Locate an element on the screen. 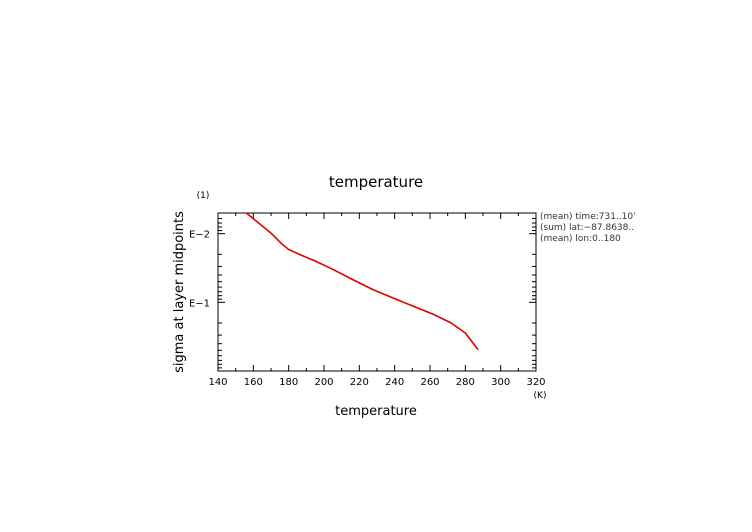 The width and height of the screenshot is (752, 532). x-tick-label: 260 is located at coordinates (429, 382).